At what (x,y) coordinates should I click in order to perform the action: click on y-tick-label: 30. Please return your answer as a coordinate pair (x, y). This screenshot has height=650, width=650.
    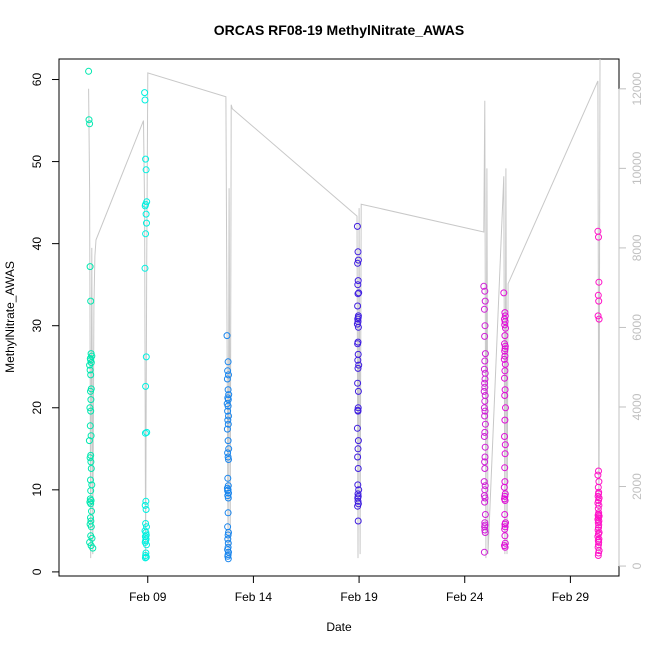
    Looking at the image, I should click on (37, 326).